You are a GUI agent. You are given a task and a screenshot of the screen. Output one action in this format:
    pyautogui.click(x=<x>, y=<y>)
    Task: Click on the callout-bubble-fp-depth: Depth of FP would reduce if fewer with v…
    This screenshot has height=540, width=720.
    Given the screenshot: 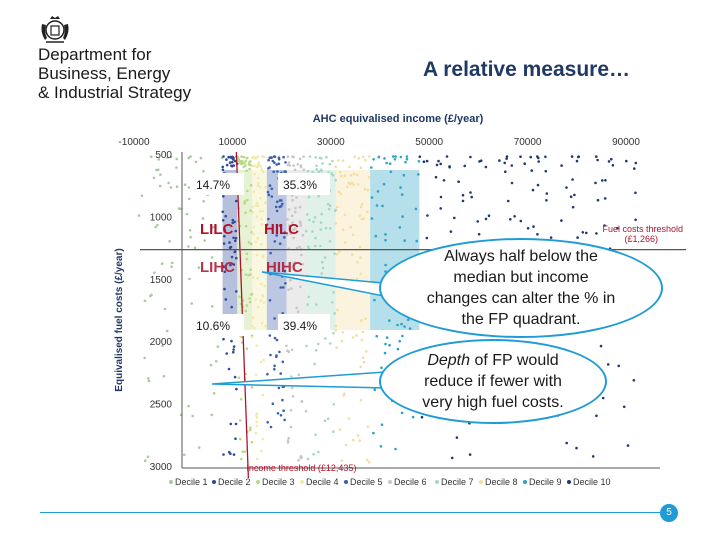 What is the action you would take?
    pyautogui.click(x=493, y=381)
    